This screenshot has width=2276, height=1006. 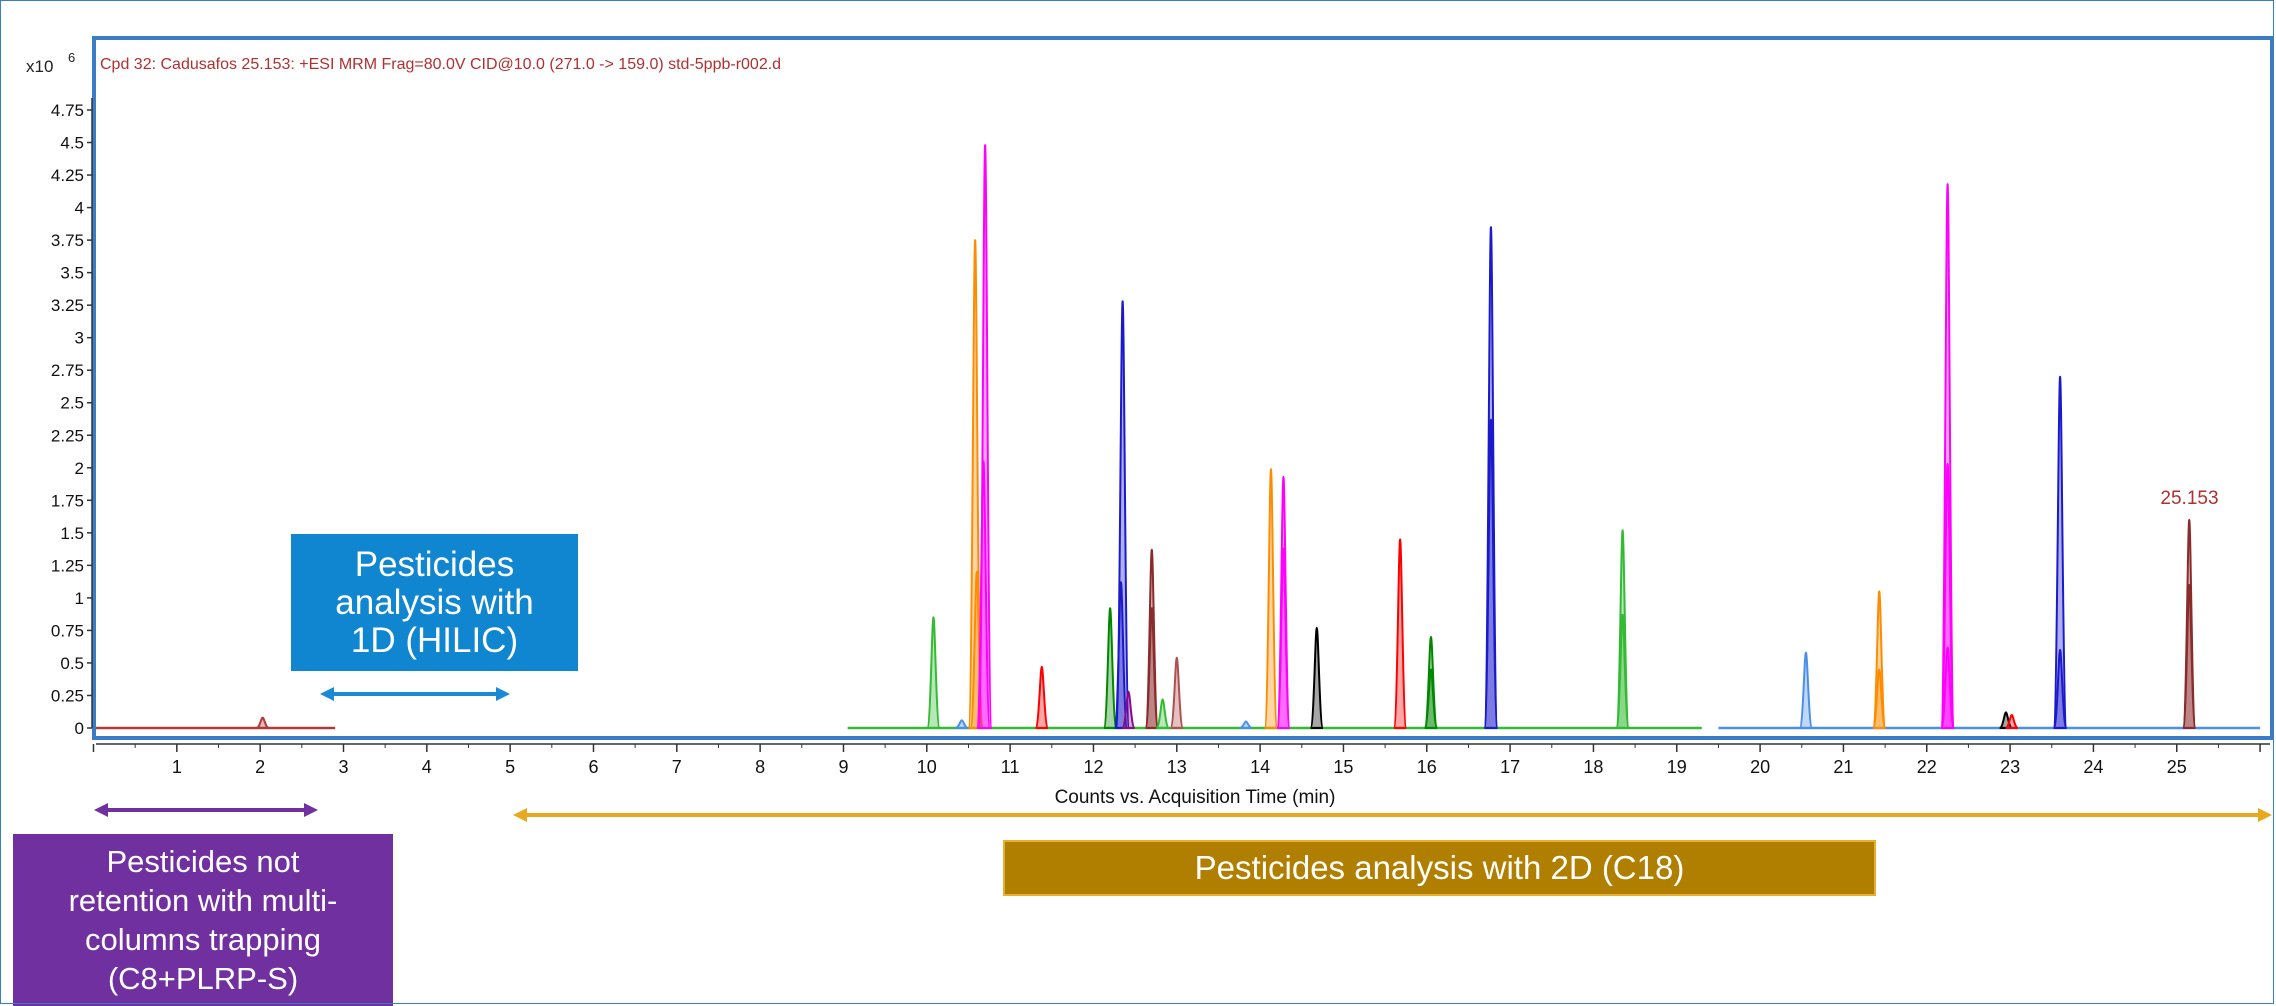 I want to click on x-tick-label: 20, so click(x=1760, y=767).